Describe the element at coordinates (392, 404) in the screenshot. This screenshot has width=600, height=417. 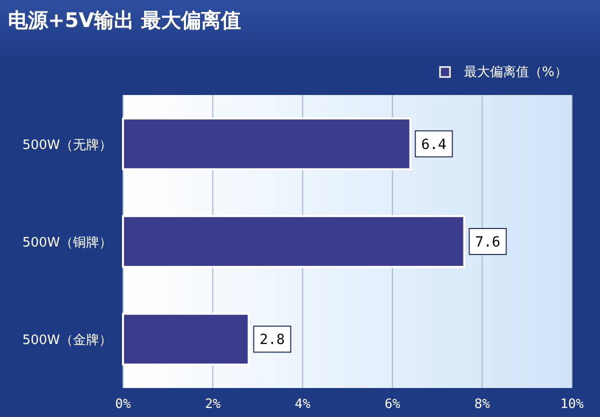
I see `x-tick-label: 6%` at that location.